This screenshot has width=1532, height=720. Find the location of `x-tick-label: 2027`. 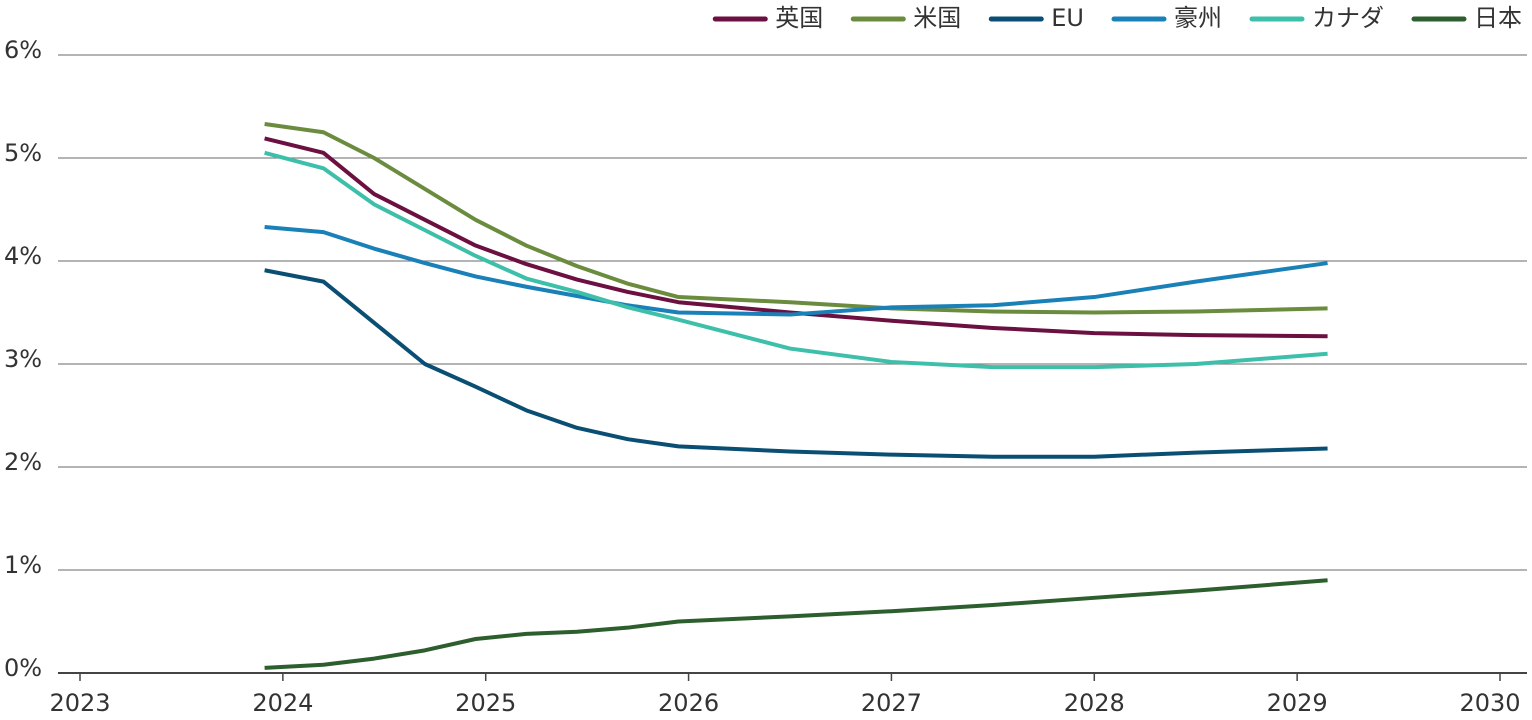

x-tick-label: 2027 is located at coordinates (891, 703).